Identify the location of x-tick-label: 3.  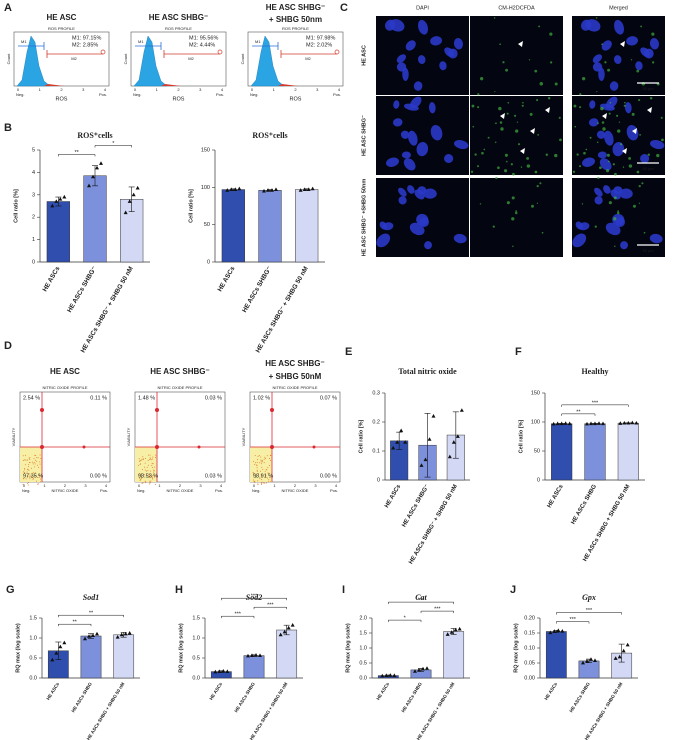
(317, 89).